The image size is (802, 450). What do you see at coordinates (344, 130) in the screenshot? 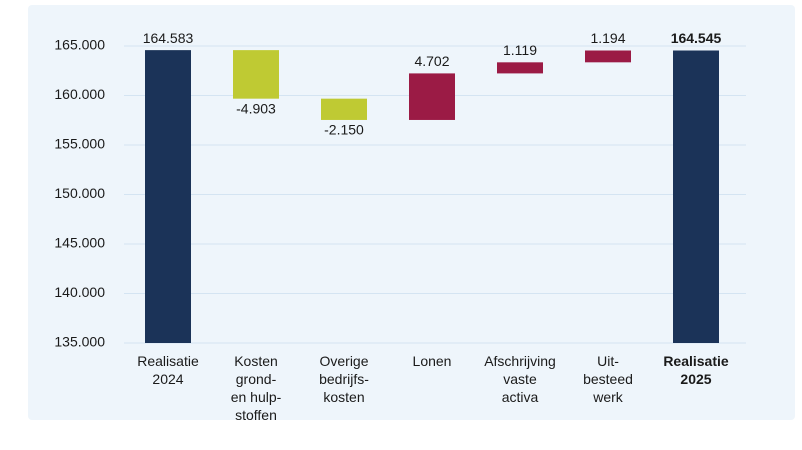
I see `value-label: -2.150` at bounding box center [344, 130].